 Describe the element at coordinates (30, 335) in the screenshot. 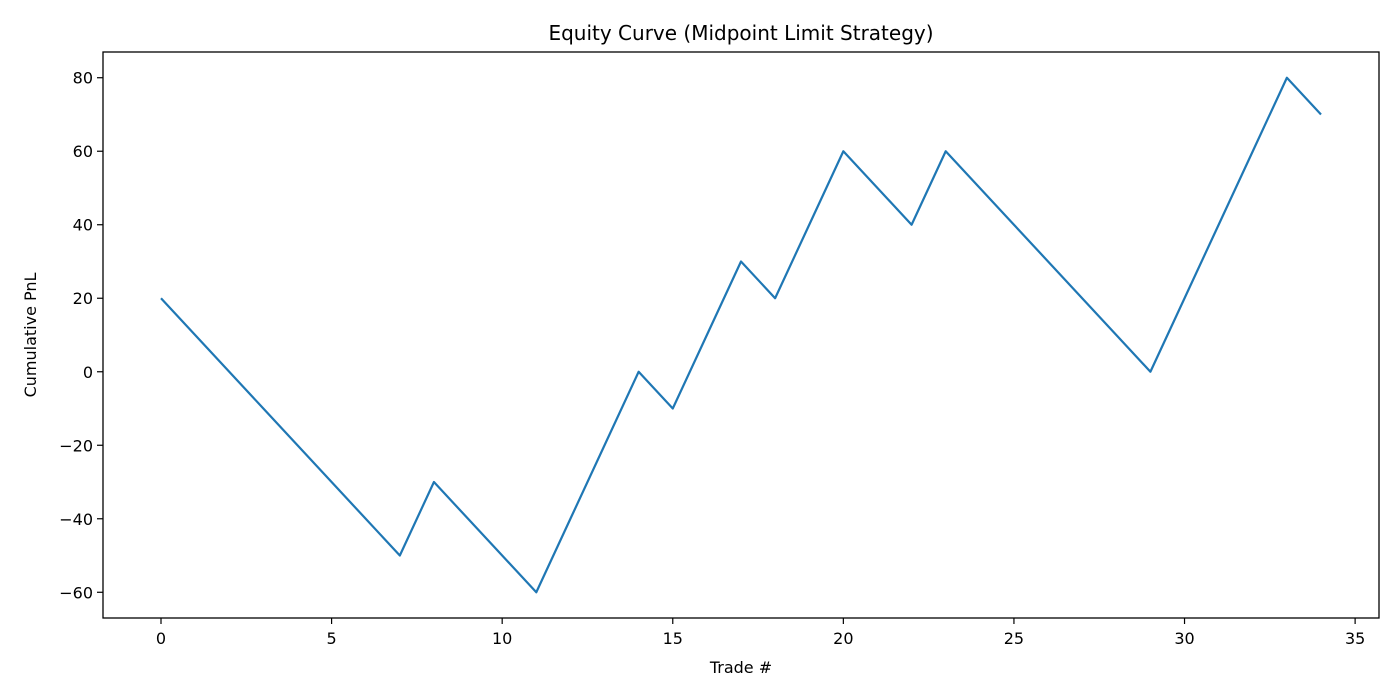

I see `y-axis-label: Cumulative PnL` at that location.